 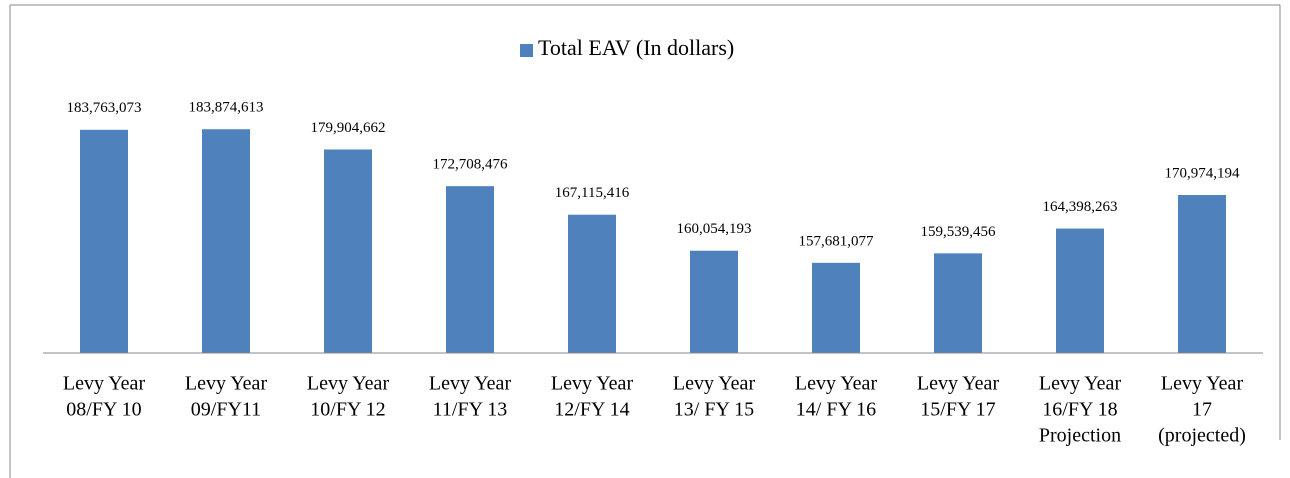 I want to click on value-label: 159,539,456, so click(x=959, y=232).